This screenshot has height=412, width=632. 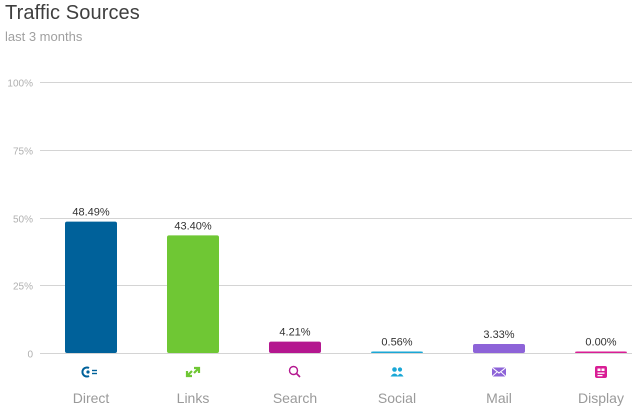 What do you see at coordinates (193, 398) in the screenshot?
I see `x-tick-label: Links` at bounding box center [193, 398].